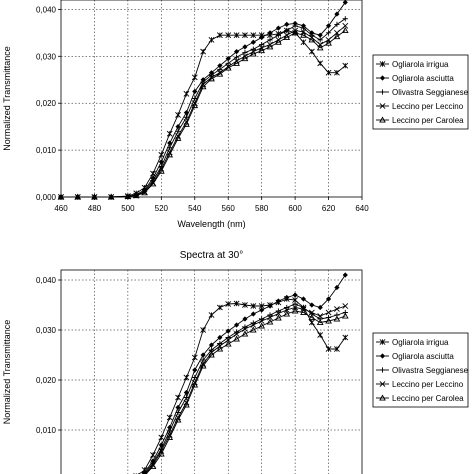 The image size is (474, 474). Describe the element at coordinates (61, 208) in the screenshot. I see `x-tick-label: 460` at that location.